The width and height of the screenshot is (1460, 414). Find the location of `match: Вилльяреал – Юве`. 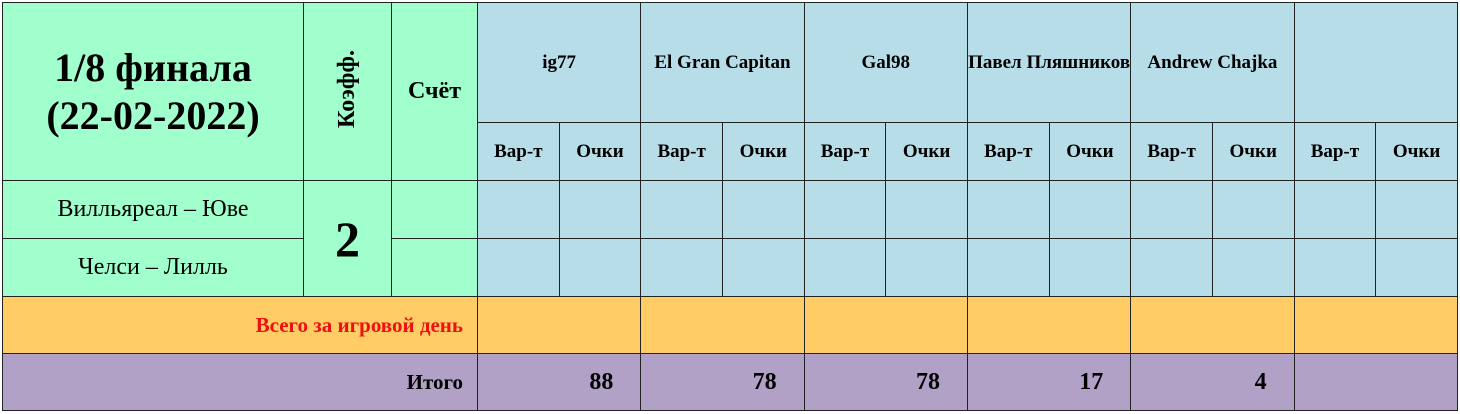

match: Вилльяреал – Юве is located at coordinates (153, 209).